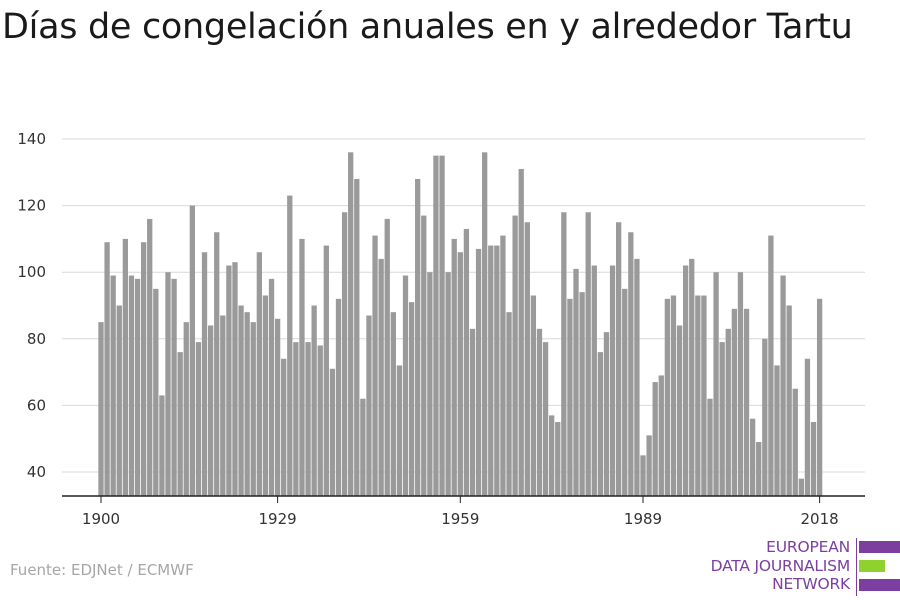 Image resolution: width=900 pixels, height=600 pixels. What do you see at coordinates (357, 337) in the screenshot?
I see `bar-1942` at bounding box center [357, 337].